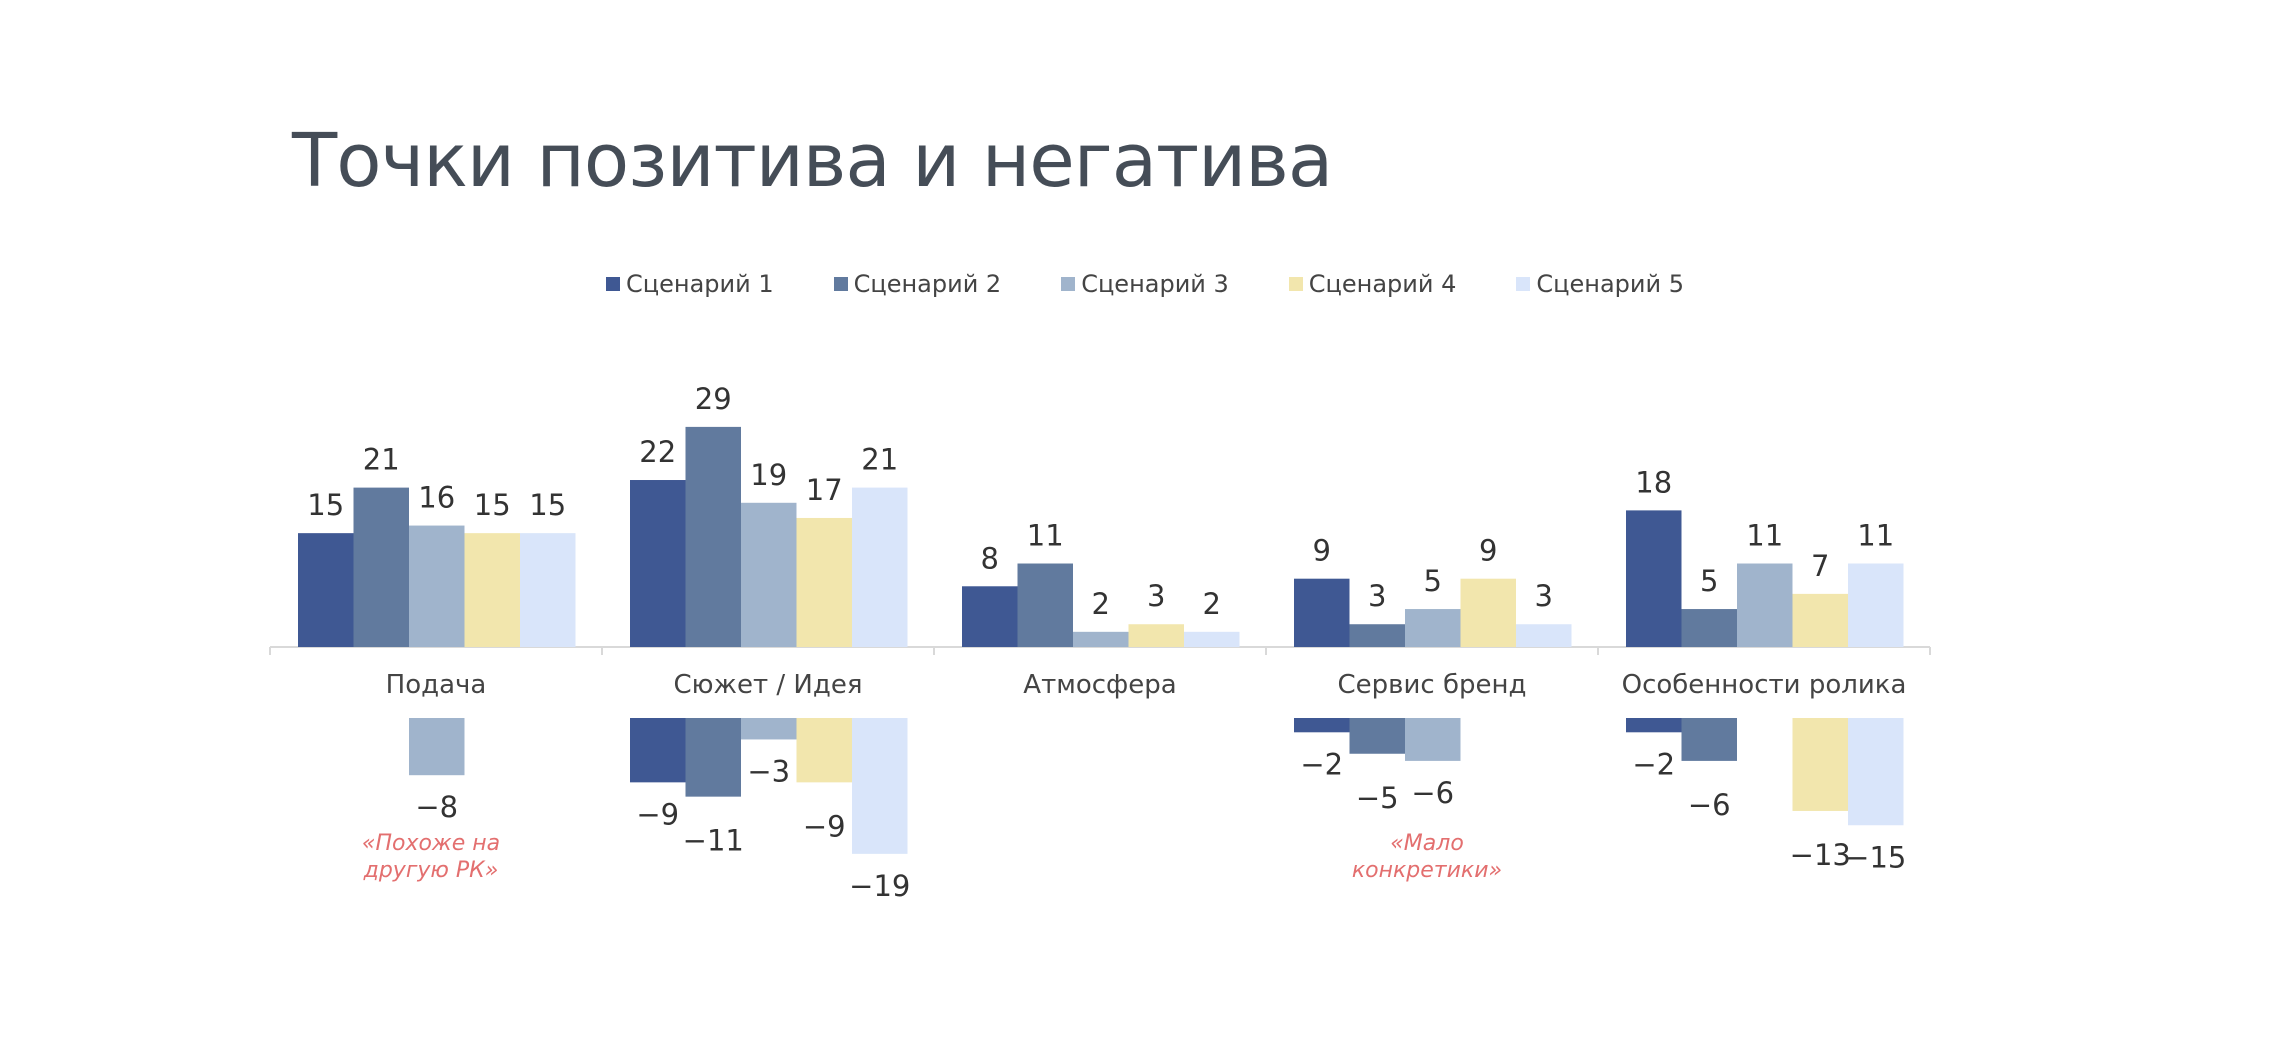 Image resolution: width=2290 pixels, height=1048 pixels. I want to click on data-label: −3, so click(768, 771).